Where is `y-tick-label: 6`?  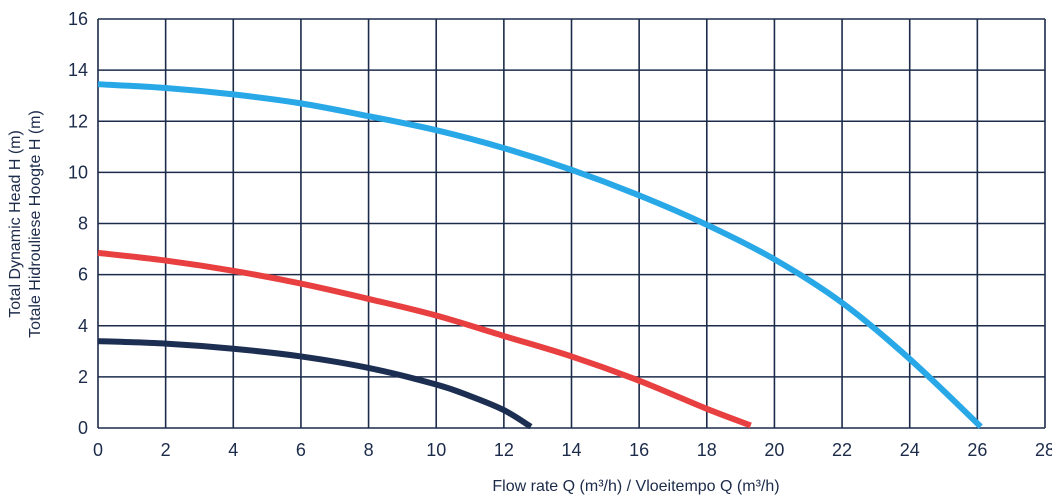
y-tick-label: 6 is located at coordinates (83, 275).